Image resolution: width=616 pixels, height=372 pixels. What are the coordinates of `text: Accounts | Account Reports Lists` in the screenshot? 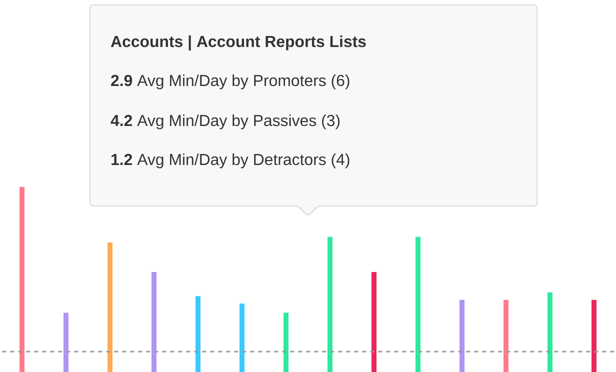 It's located at (238, 43).